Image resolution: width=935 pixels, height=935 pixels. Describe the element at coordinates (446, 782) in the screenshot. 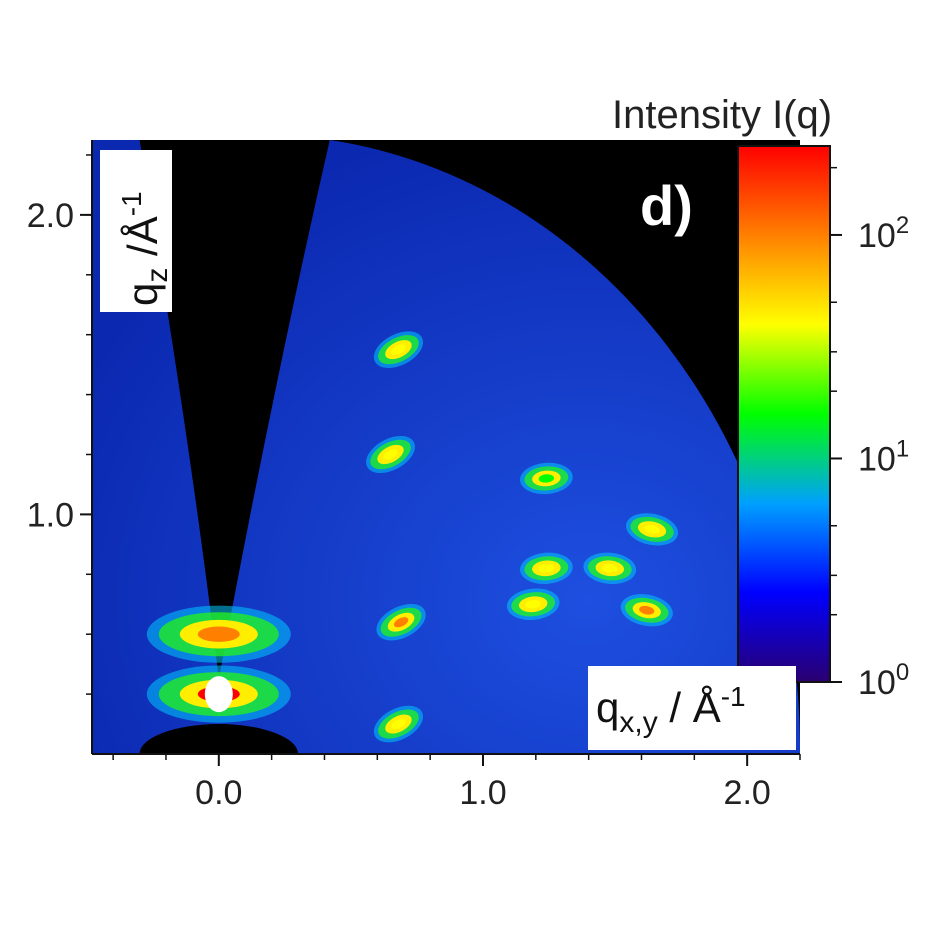

I see `x-axis: 0.0 1.0 2.0` at that location.